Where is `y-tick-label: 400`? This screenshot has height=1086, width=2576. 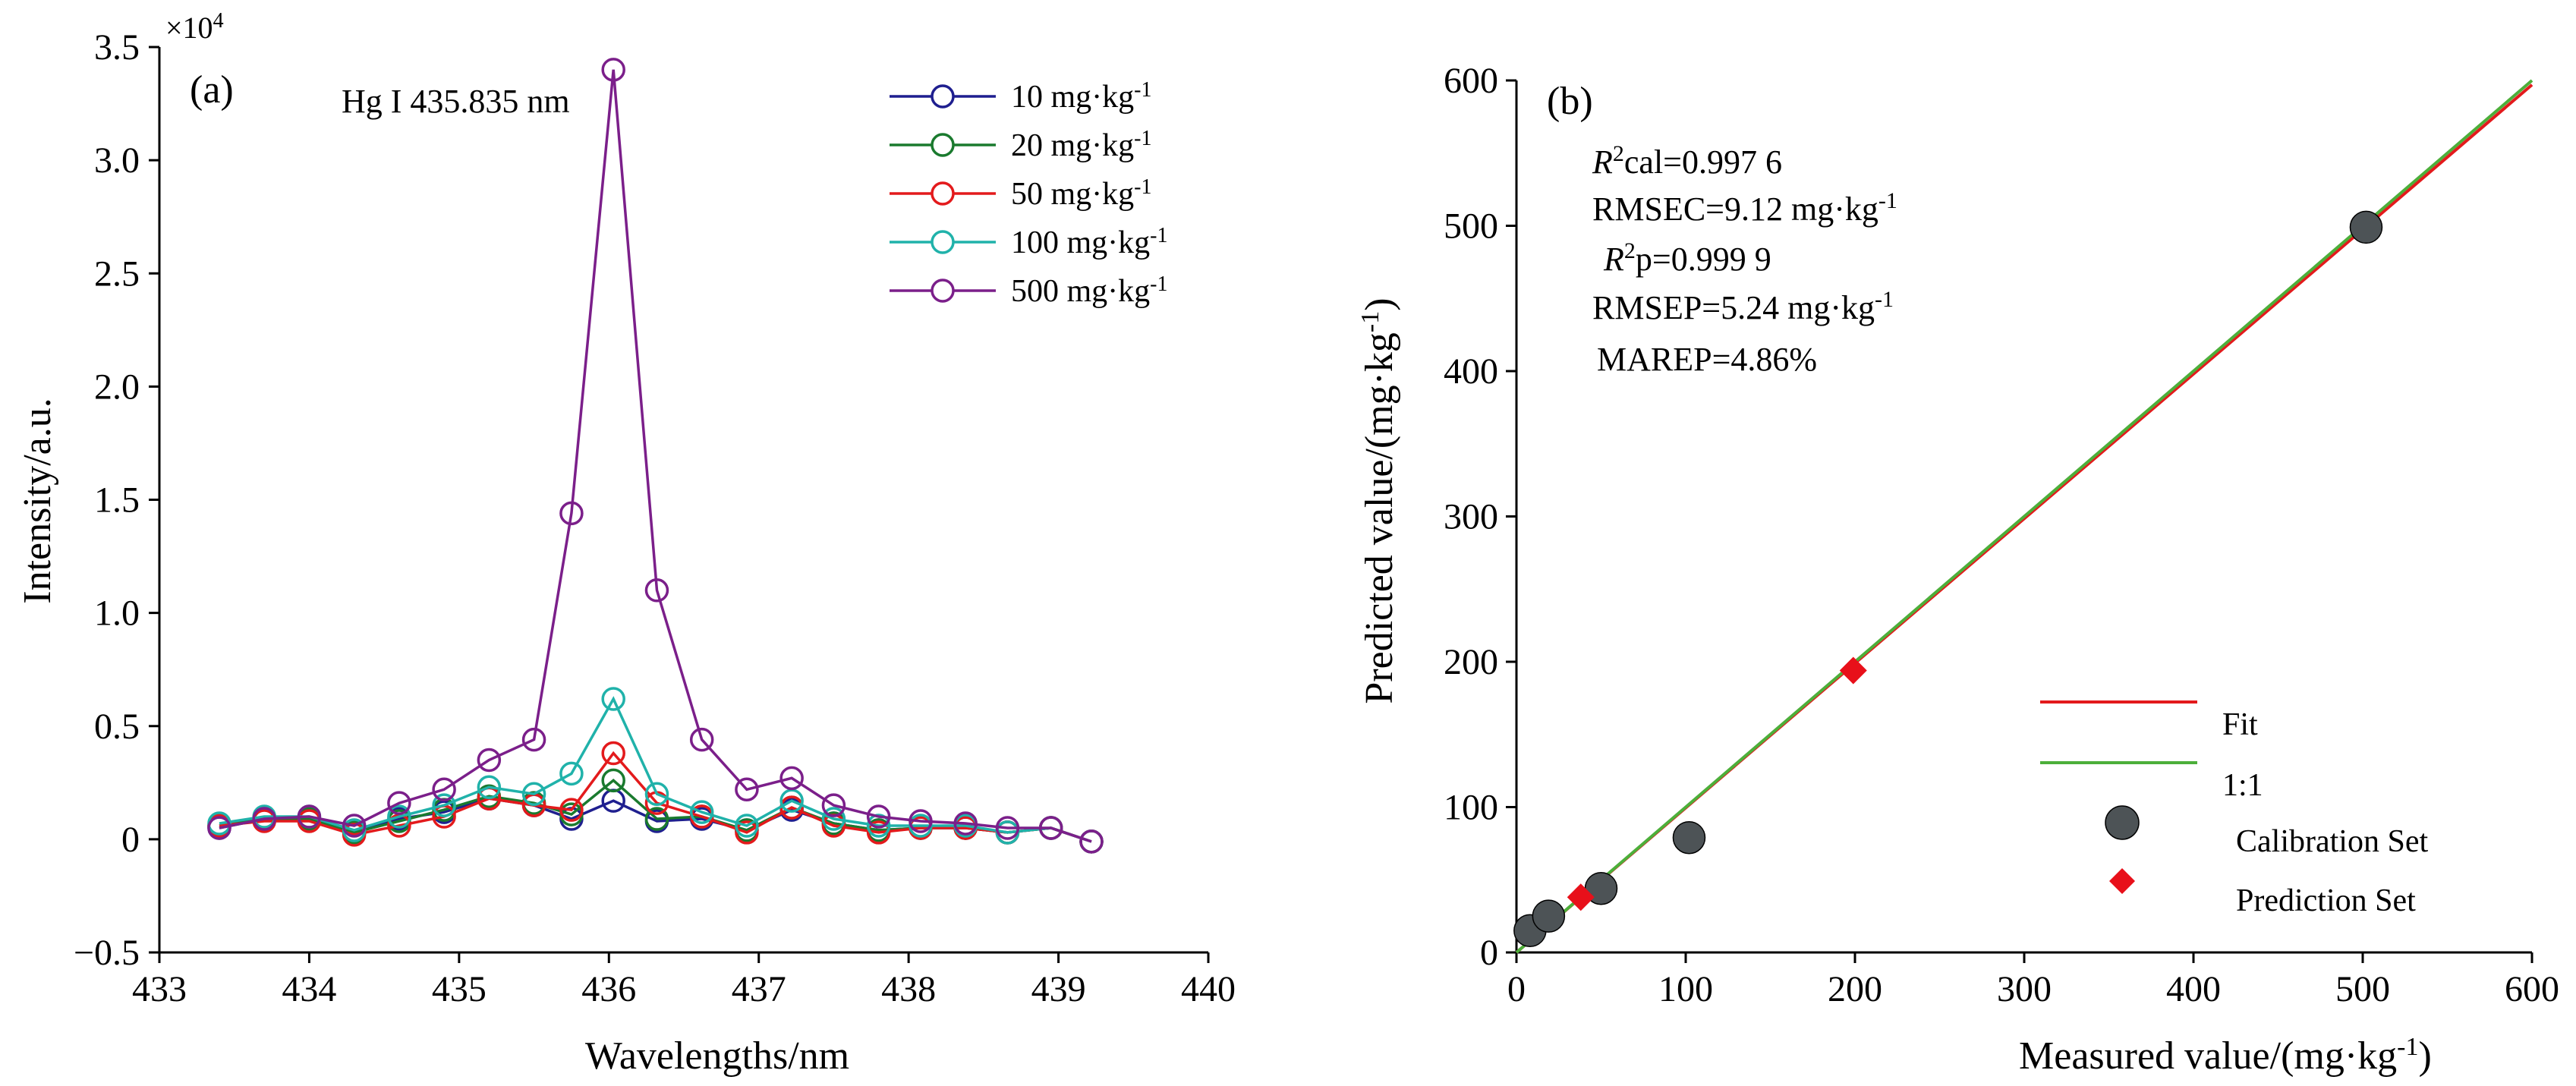 y-tick-label: 400 is located at coordinates (1471, 371).